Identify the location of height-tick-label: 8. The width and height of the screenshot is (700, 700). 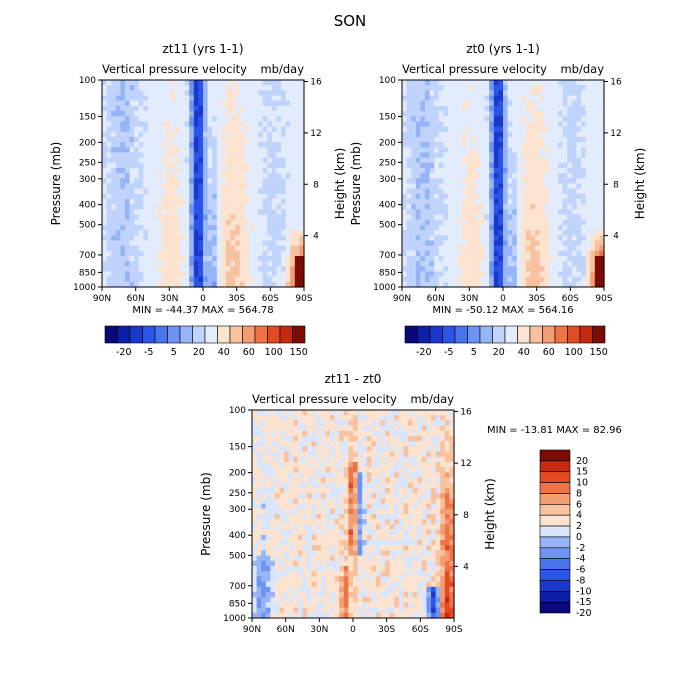
(316, 185).